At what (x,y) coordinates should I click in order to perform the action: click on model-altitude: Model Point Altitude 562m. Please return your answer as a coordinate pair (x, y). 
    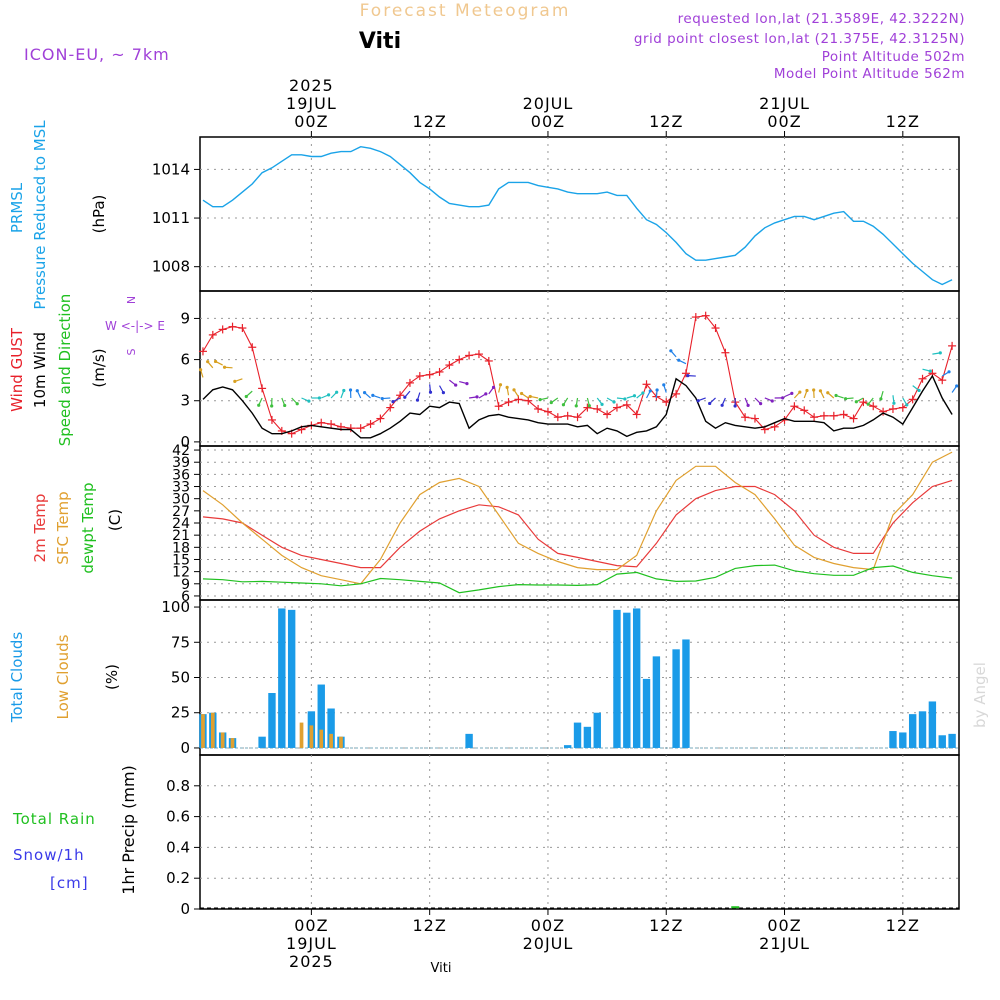
    Looking at the image, I should click on (869, 74).